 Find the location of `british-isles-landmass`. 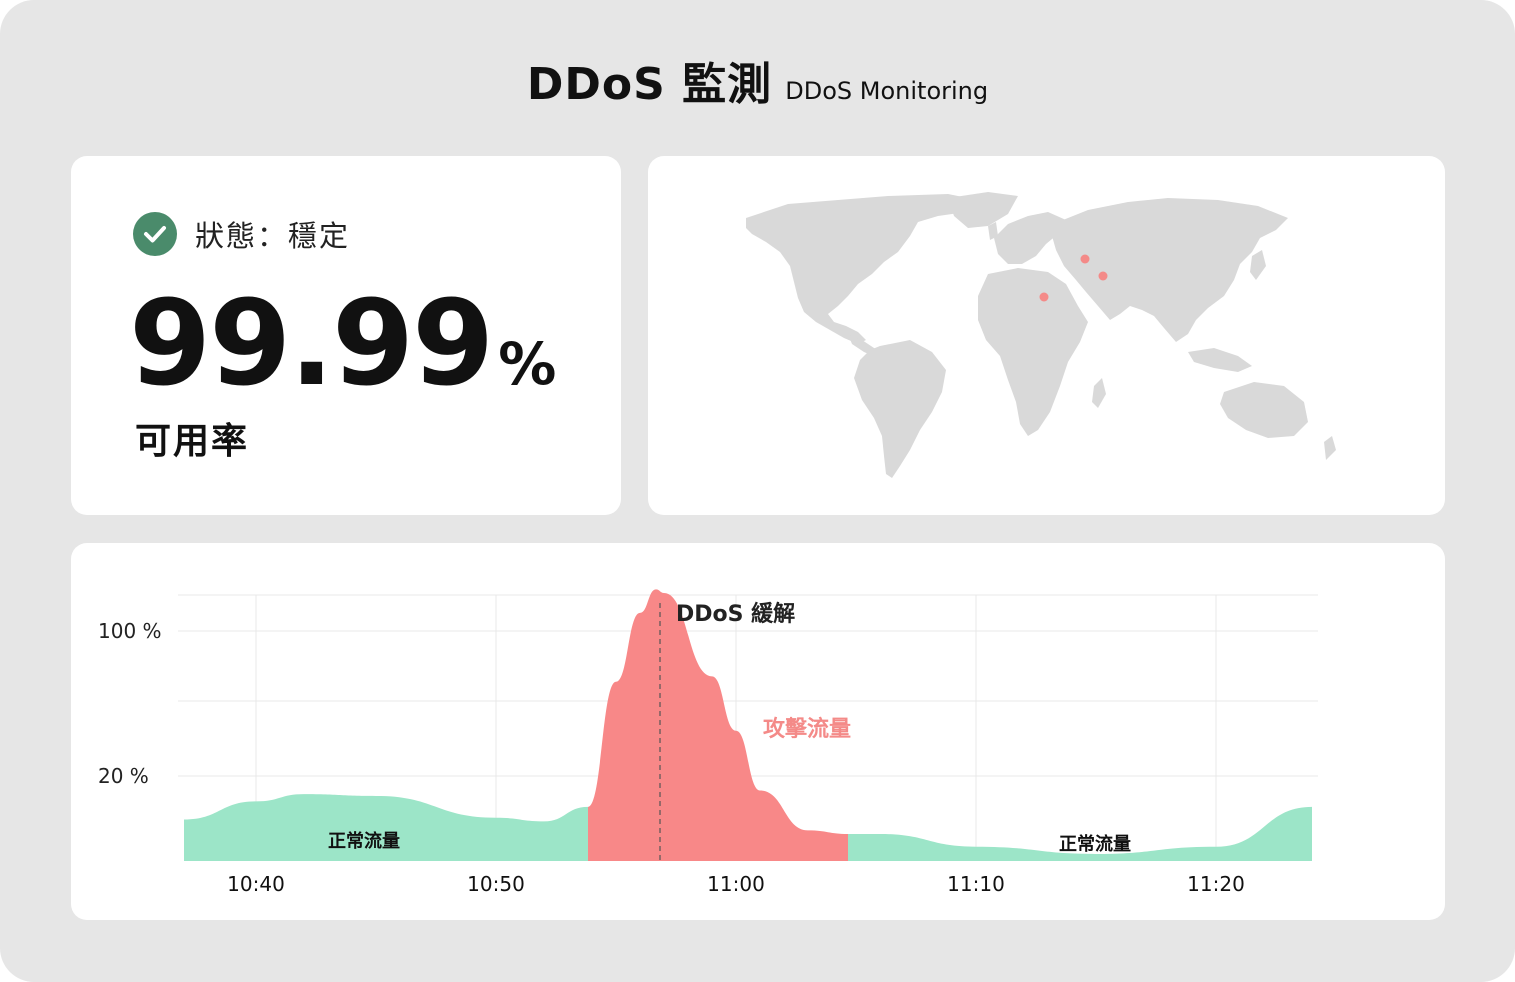

british-isles-landmass is located at coordinates (993, 231).